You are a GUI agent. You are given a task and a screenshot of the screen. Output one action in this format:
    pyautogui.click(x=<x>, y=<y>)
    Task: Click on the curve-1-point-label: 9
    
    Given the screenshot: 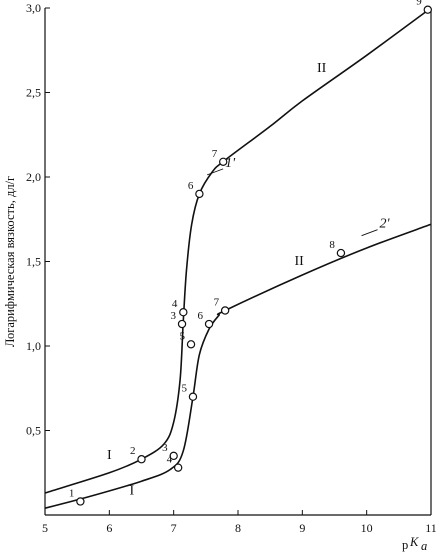 What is the action you would take?
    pyautogui.click(x=419, y=4)
    